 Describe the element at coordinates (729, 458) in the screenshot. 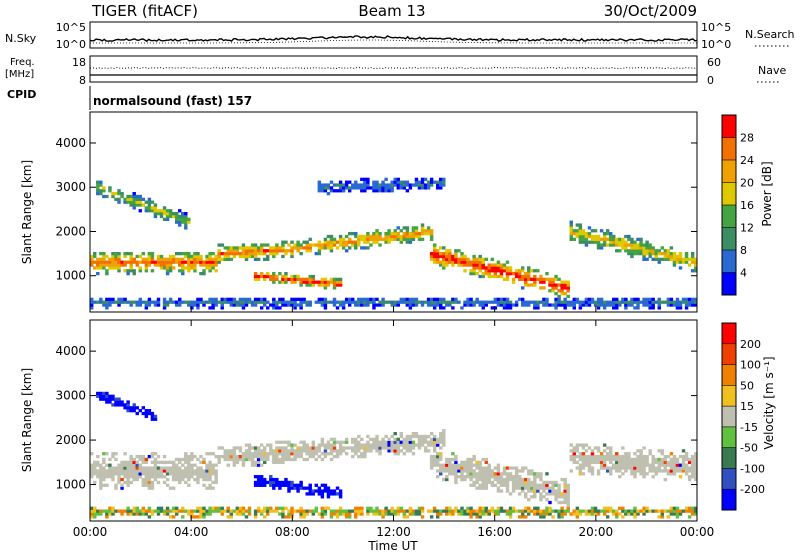

I see `colorbar-swatch` at that location.